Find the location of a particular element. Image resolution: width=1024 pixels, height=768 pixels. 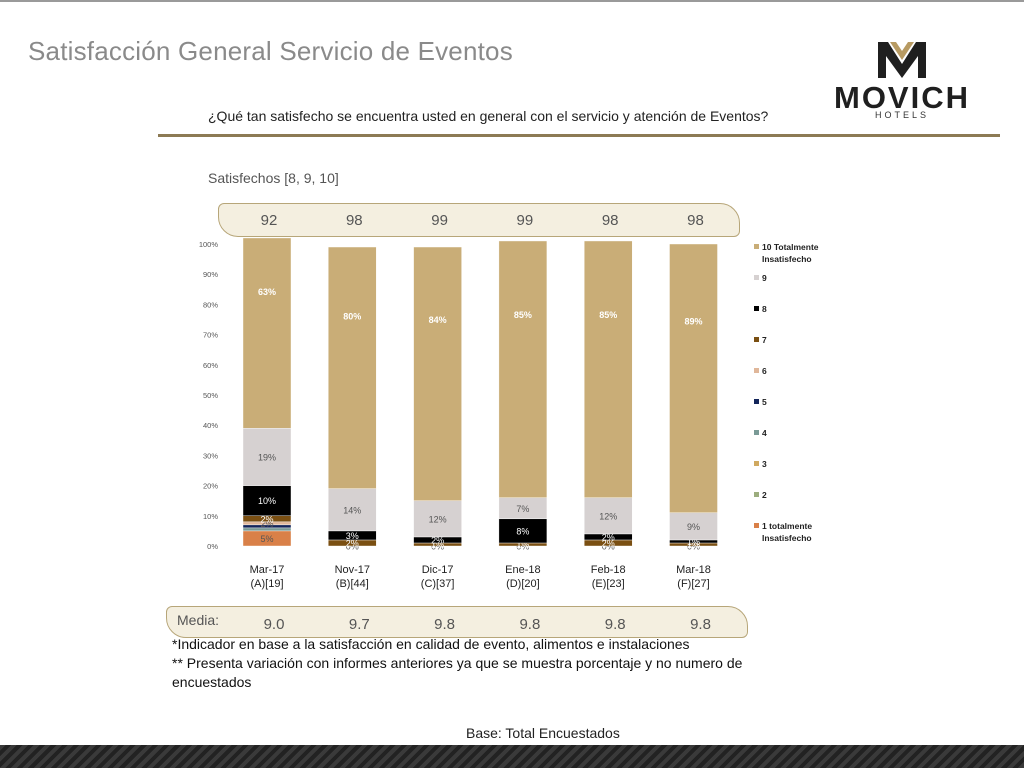

data-label: 19% is located at coordinates (267, 457).